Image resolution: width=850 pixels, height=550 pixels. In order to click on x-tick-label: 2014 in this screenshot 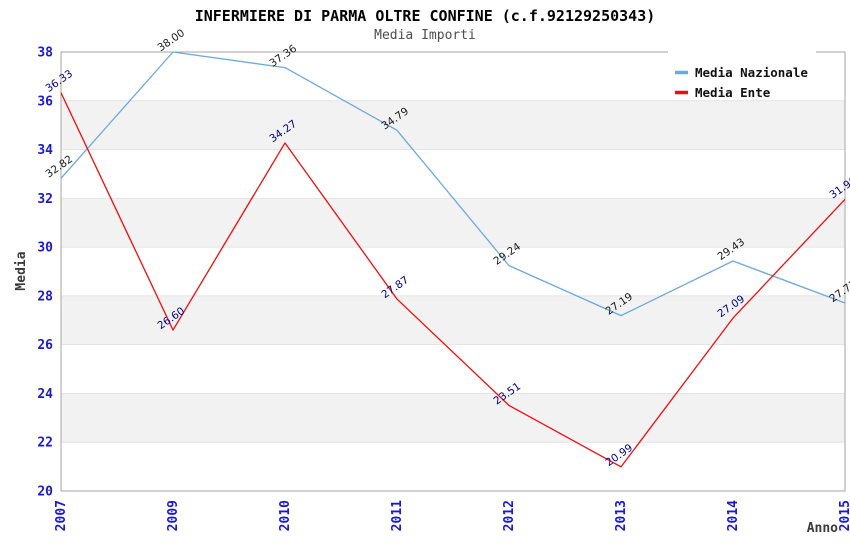, I will do `click(733, 515)`.